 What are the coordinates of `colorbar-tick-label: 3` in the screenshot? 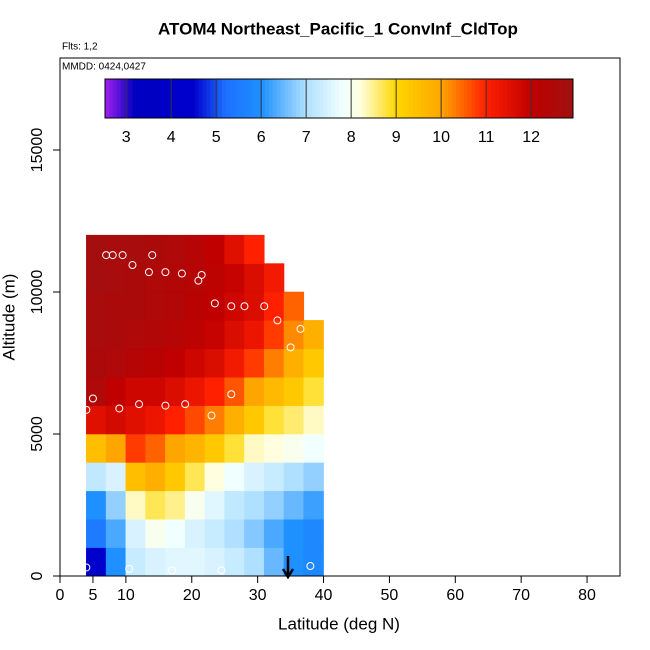 It's located at (126, 137).